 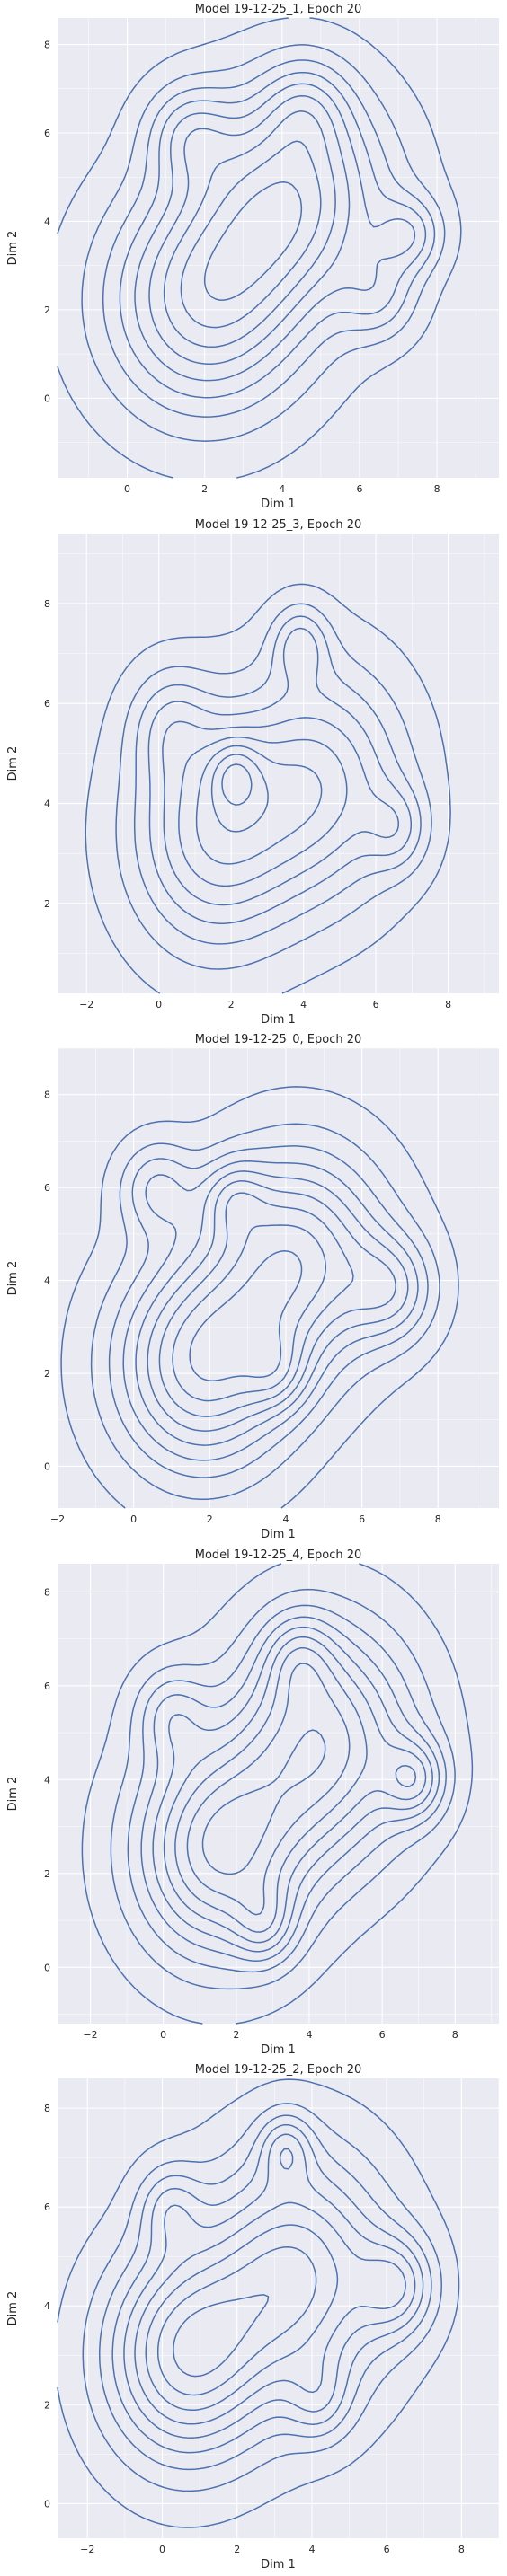 What do you see at coordinates (47, 1967) in the screenshot?
I see `y-tick-label: 0` at bounding box center [47, 1967].